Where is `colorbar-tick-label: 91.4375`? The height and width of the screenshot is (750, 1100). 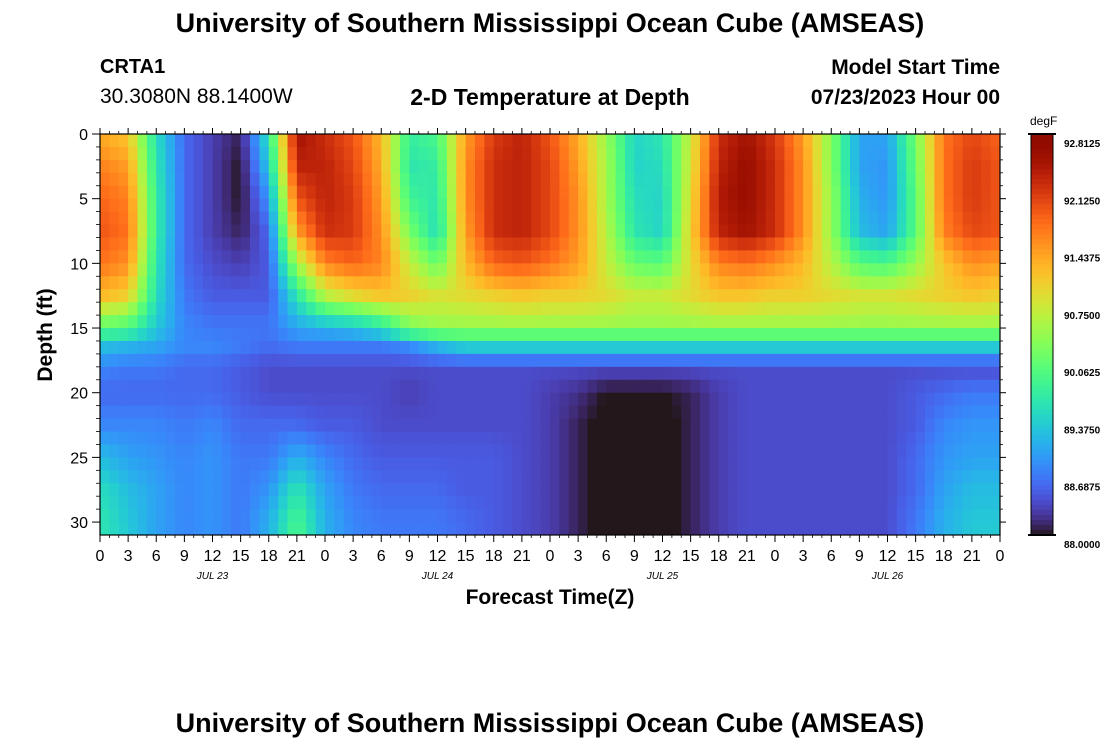
colorbar-tick-label: 91.4375 is located at coordinates (1082, 259).